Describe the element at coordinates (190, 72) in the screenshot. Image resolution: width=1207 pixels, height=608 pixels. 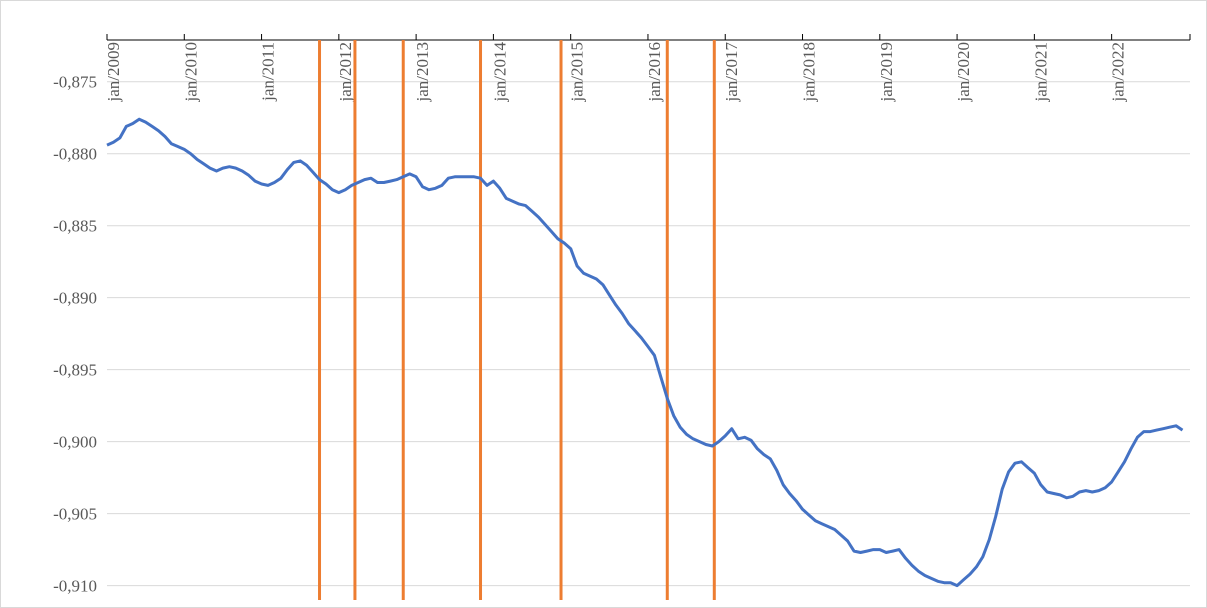
I see `x-tick-label: jan/2010` at that location.